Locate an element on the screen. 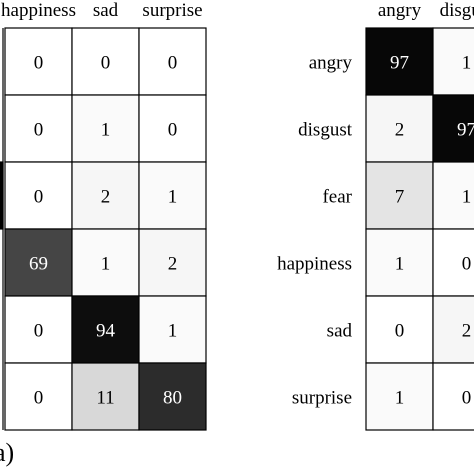 The image size is (474, 474). cell-value: 7 is located at coordinates (400, 197).